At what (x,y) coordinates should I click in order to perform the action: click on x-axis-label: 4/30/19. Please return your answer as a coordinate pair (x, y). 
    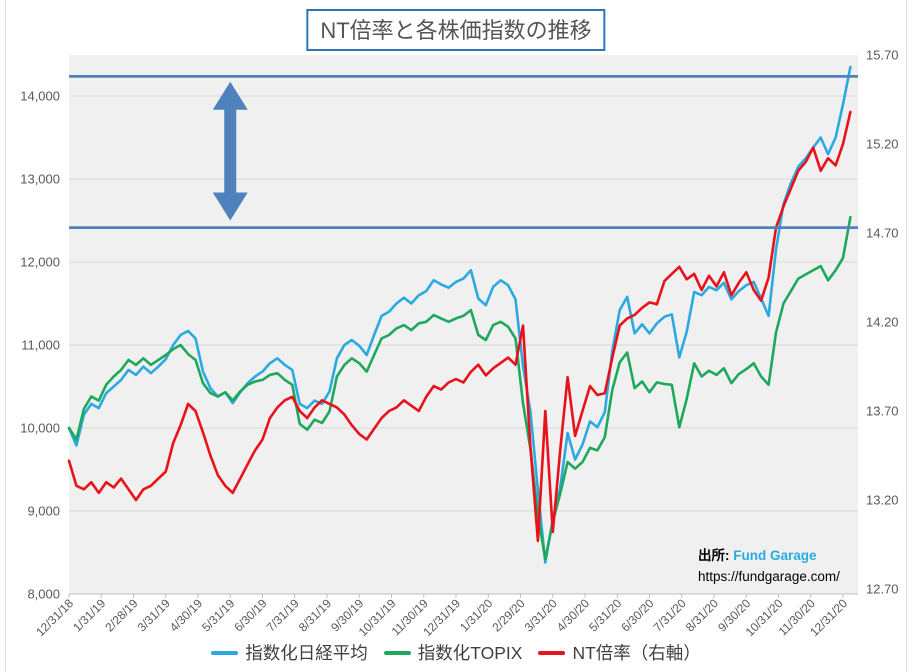
    Looking at the image, I should click on (186, 615).